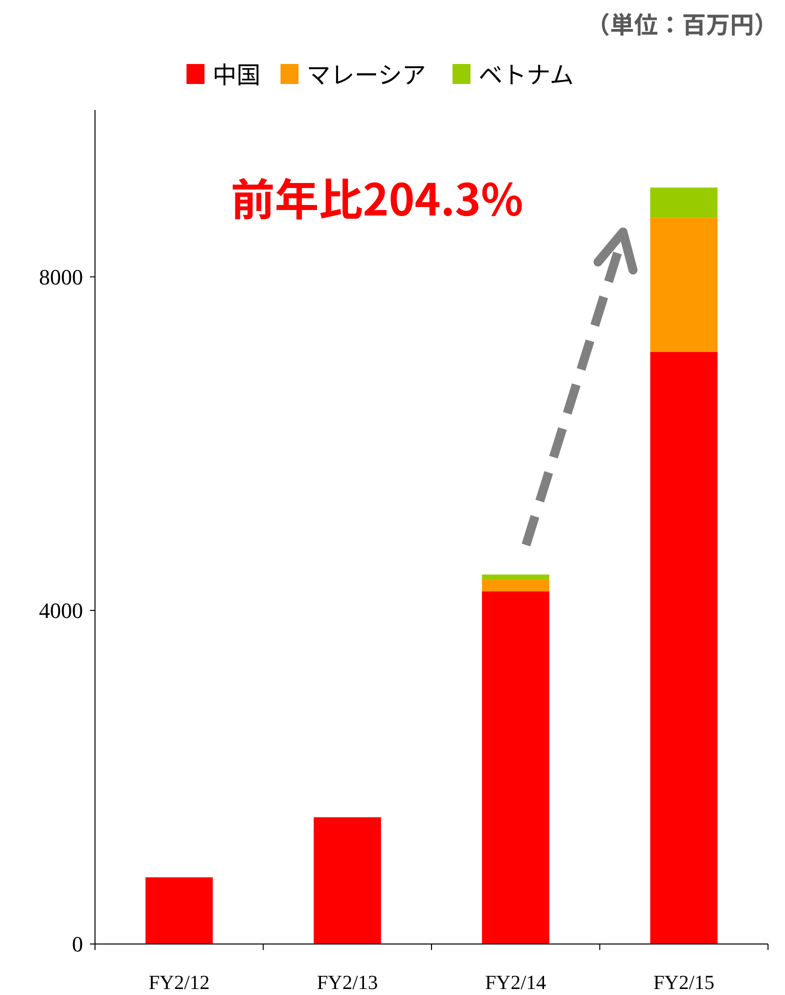 This screenshot has width=785, height=995. Describe the element at coordinates (347, 983) in the screenshot. I see `x-tick-label: FY2/13` at that location.